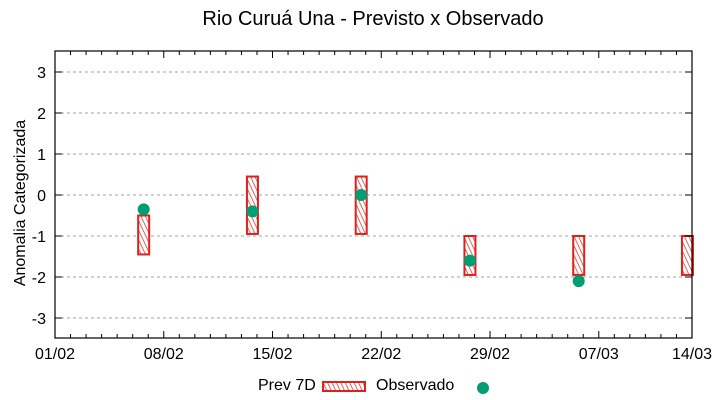 The image size is (720, 400). I want to click on x-tick-label: 14/03, so click(692, 354).